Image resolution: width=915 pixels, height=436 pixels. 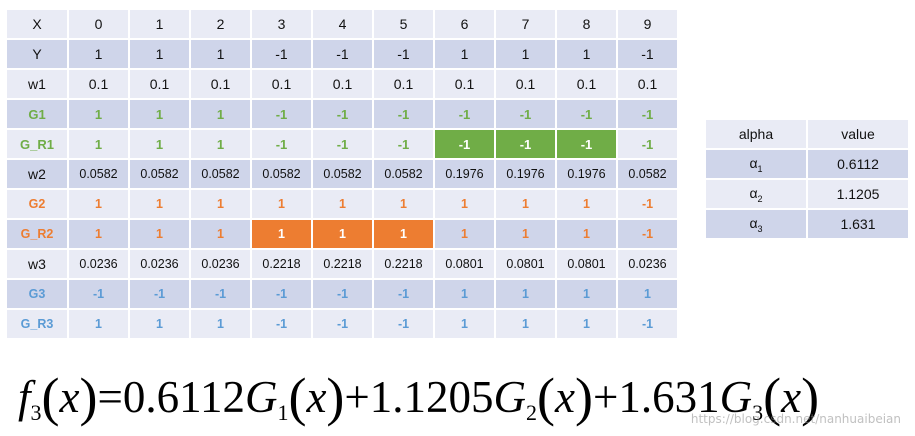 I want to click on alpha-row: α3 1.631, so click(x=808, y=225).